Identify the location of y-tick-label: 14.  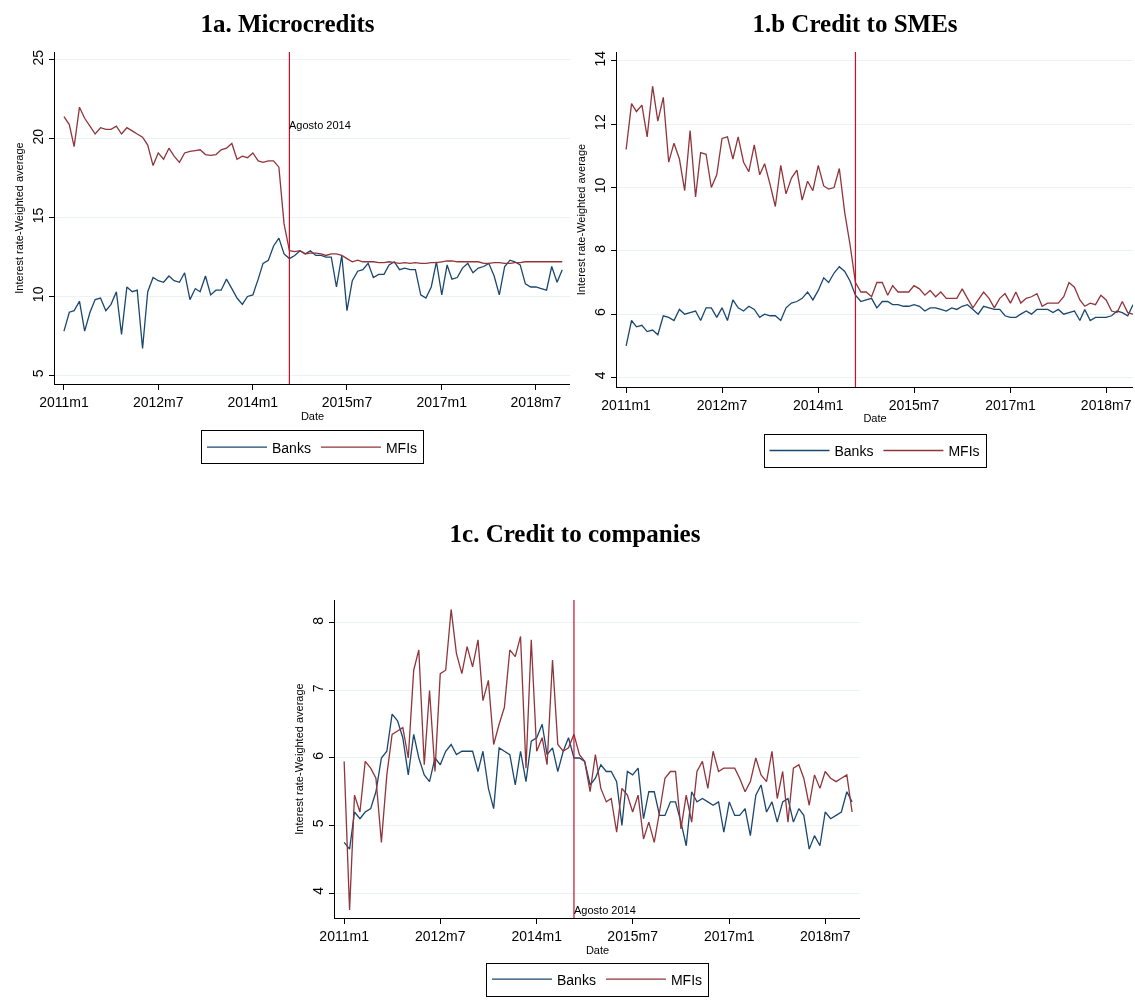
(600, 58).